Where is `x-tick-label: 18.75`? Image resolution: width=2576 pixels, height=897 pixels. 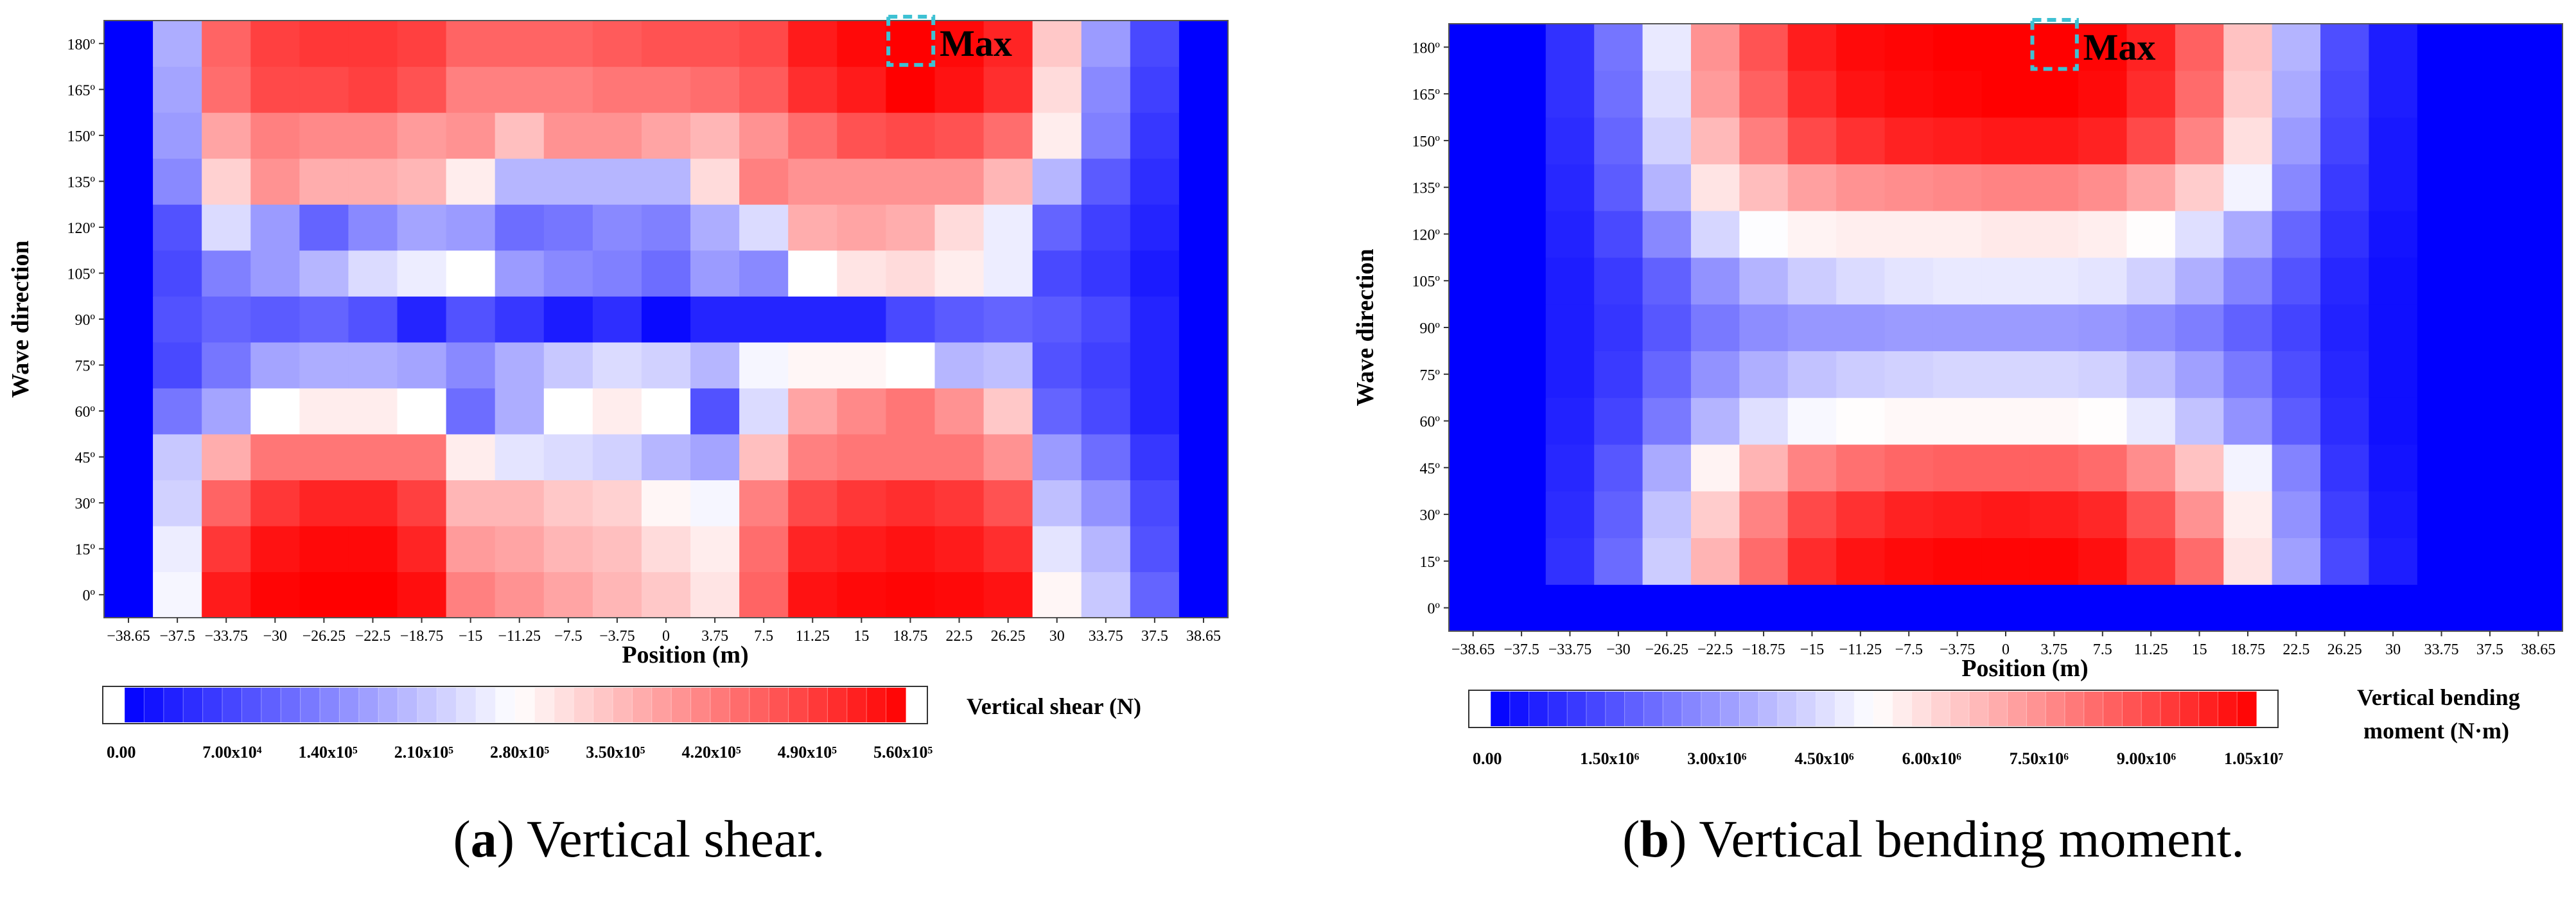
x-tick-label: 18.75 is located at coordinates (910, 636).